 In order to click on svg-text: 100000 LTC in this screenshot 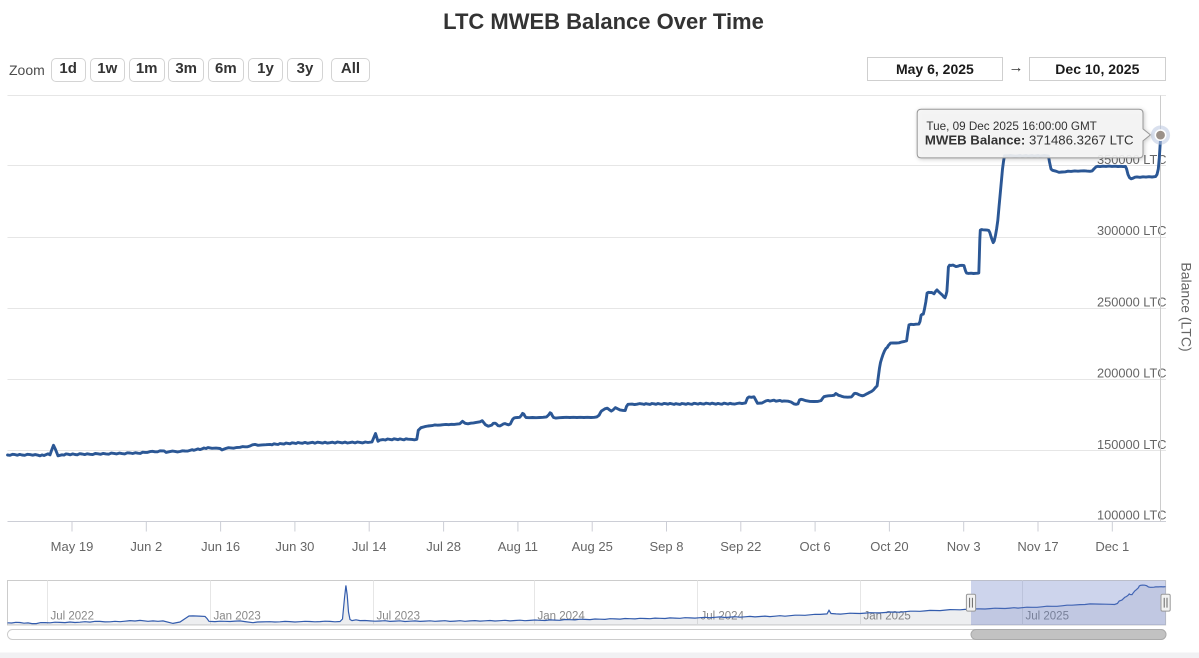, I will do `click(1131, 515)`.